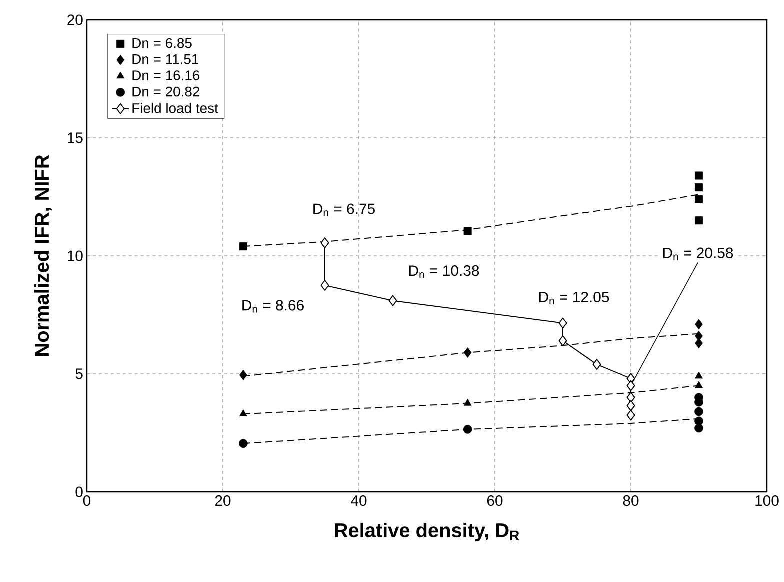 The image size is (784, 582). What do you see at coordinates (162, 43) in the screenshot?
I see `legend-label: Dn = 6.85` at bounding box center [162, 43].